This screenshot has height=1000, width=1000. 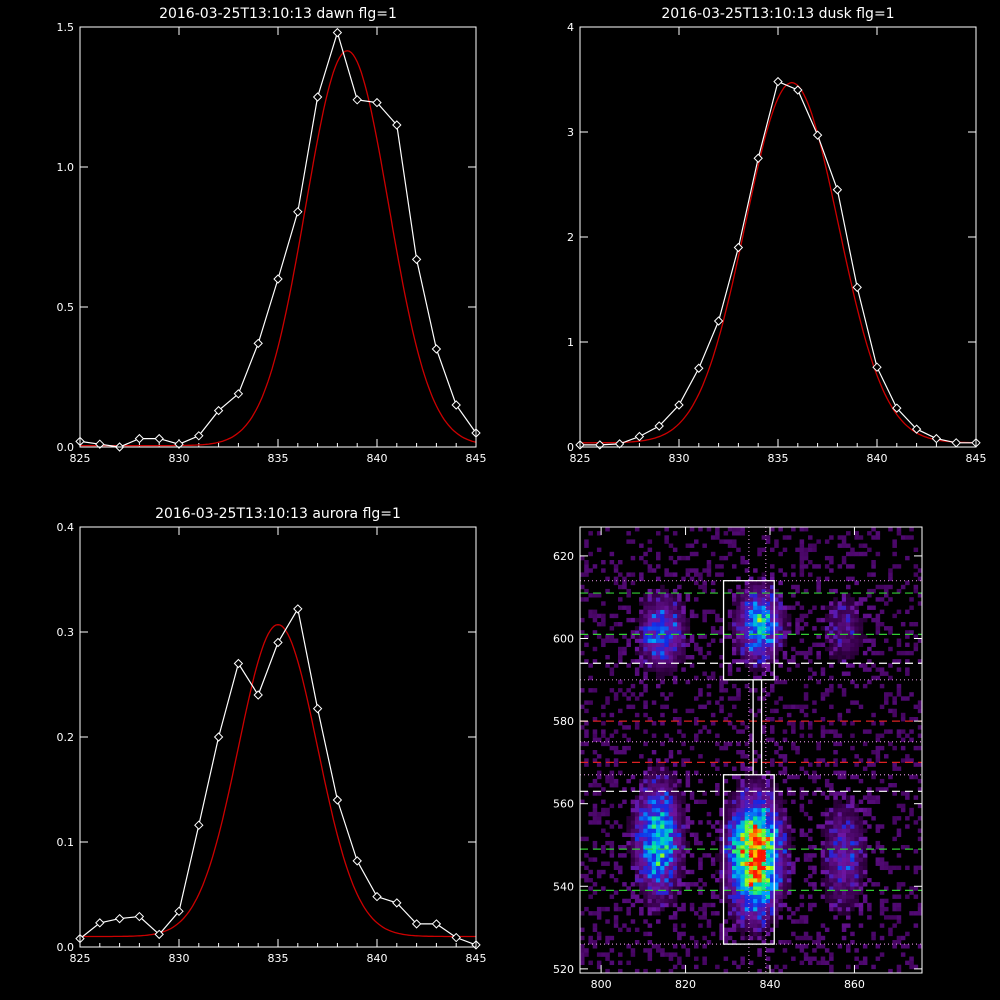 What do you see at coordinates (278, 776) in the screenshot?
I see `data-line` at bounding box center [278, 776].